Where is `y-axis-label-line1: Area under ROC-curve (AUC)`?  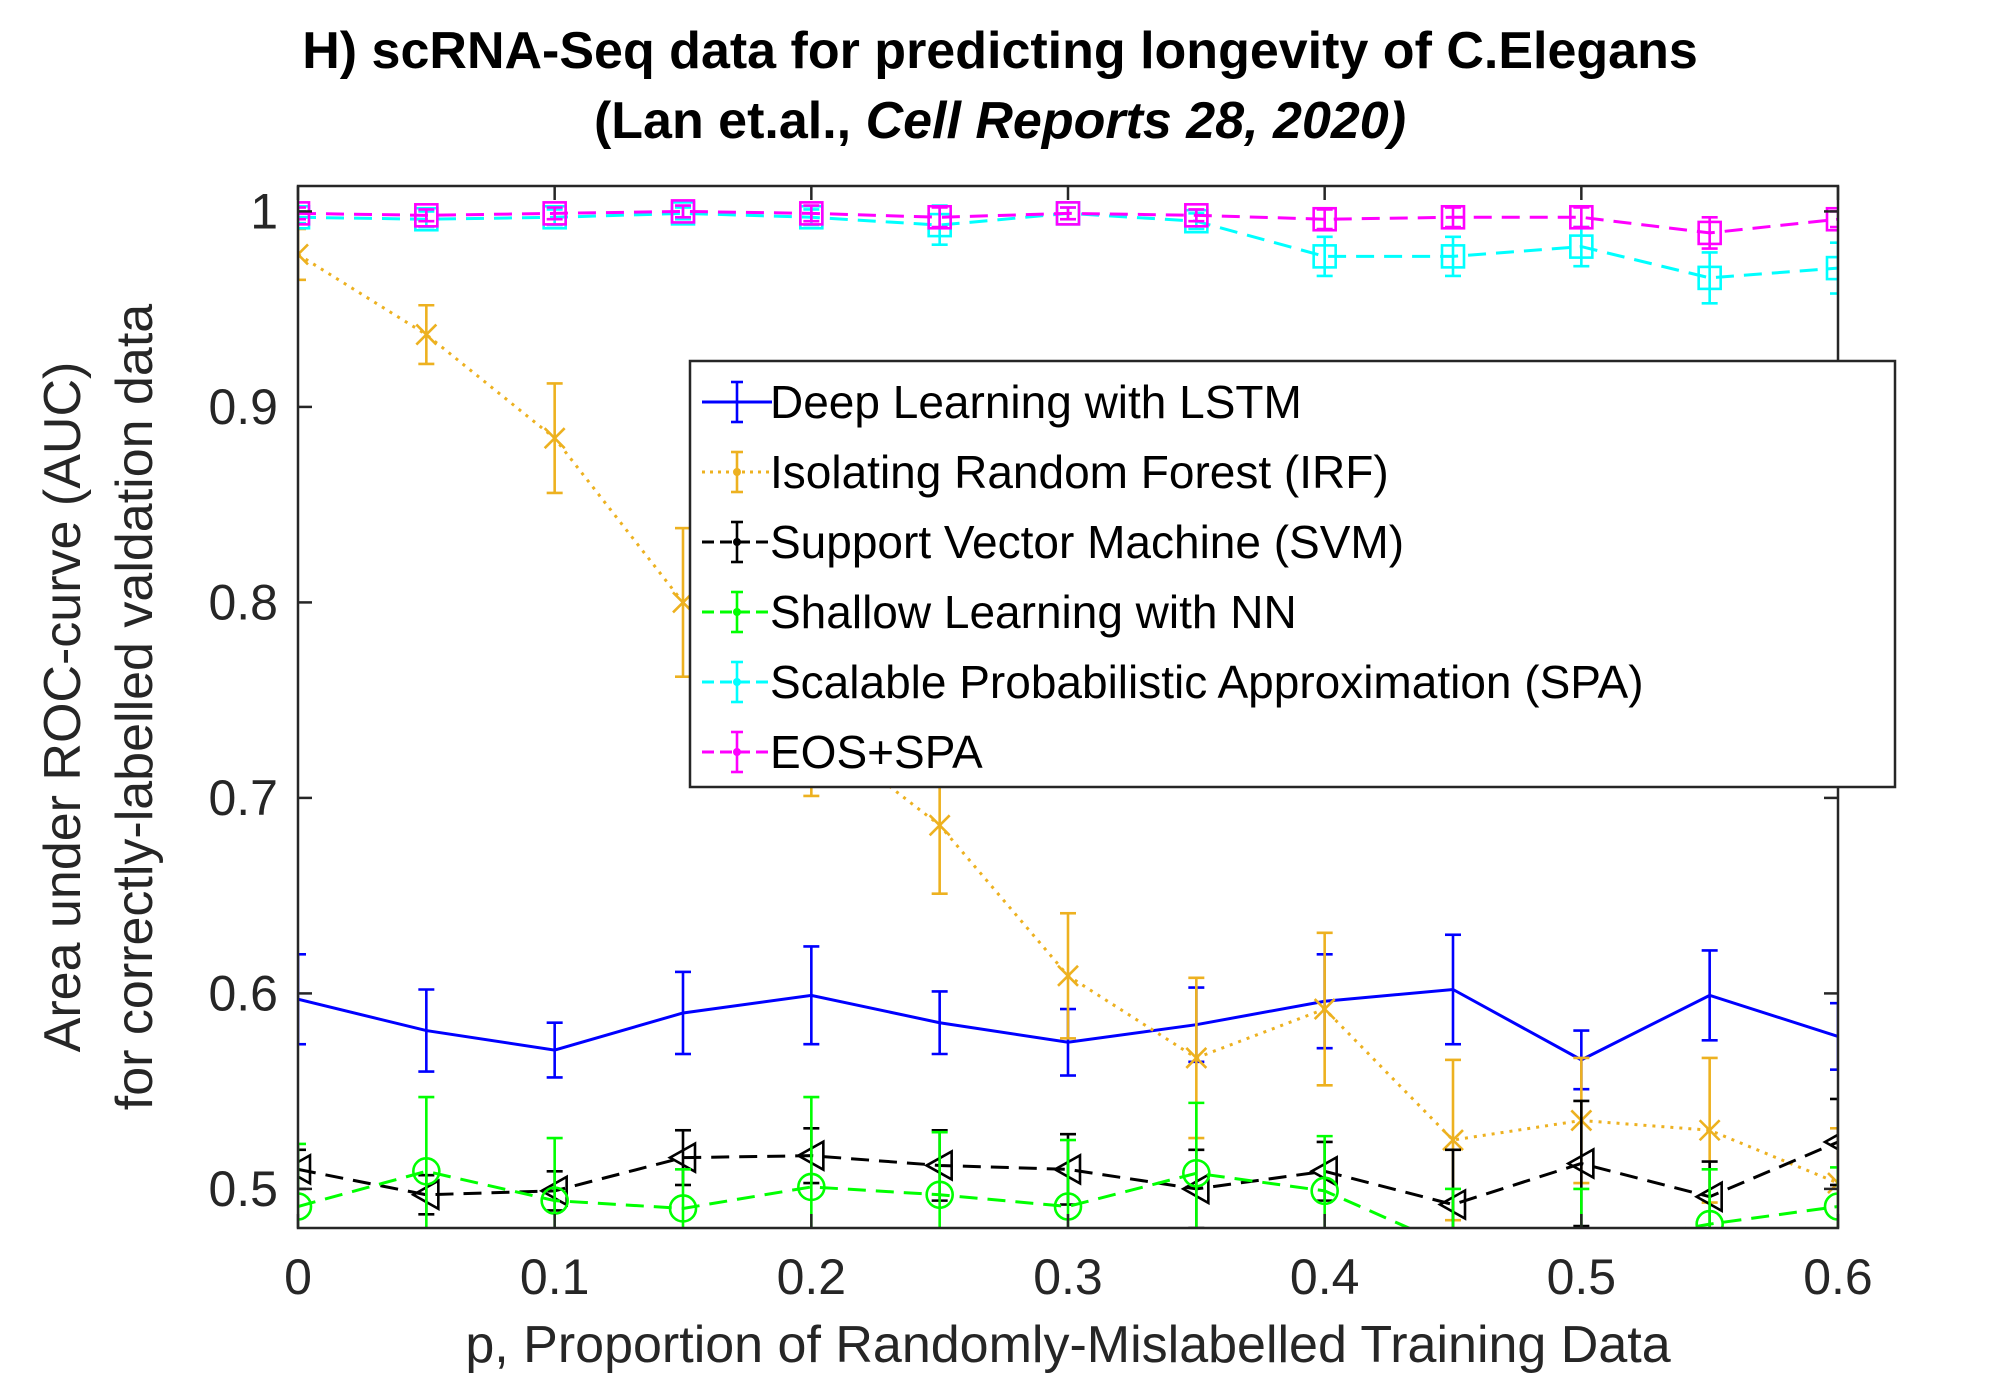
y-axis-label-line1: Area under ROC-curve (AUC) is located at coordinates (63, 707).